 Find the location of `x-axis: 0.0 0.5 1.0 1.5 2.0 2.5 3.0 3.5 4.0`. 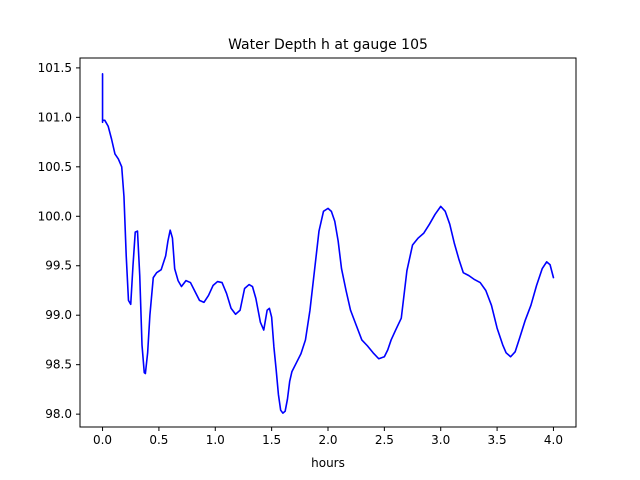

x-axis: 0.0 0.5 1.0 1.5 2.0 2.5 3.0 3.5 4.0 is located at coordinates (328, 437).